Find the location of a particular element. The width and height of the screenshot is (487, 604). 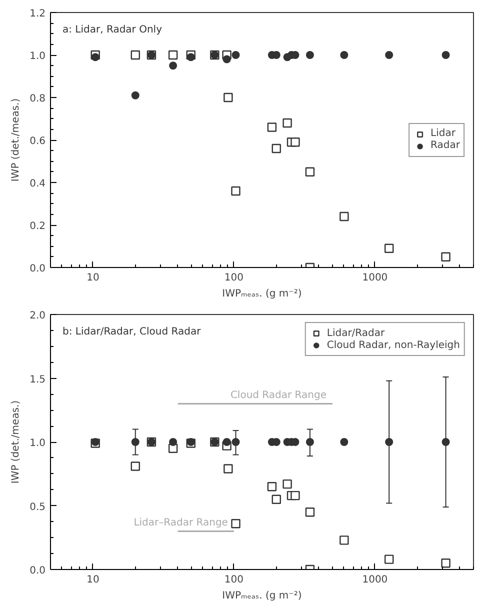

y-tick-label: 0.8 is located at coordinates (38, 99).